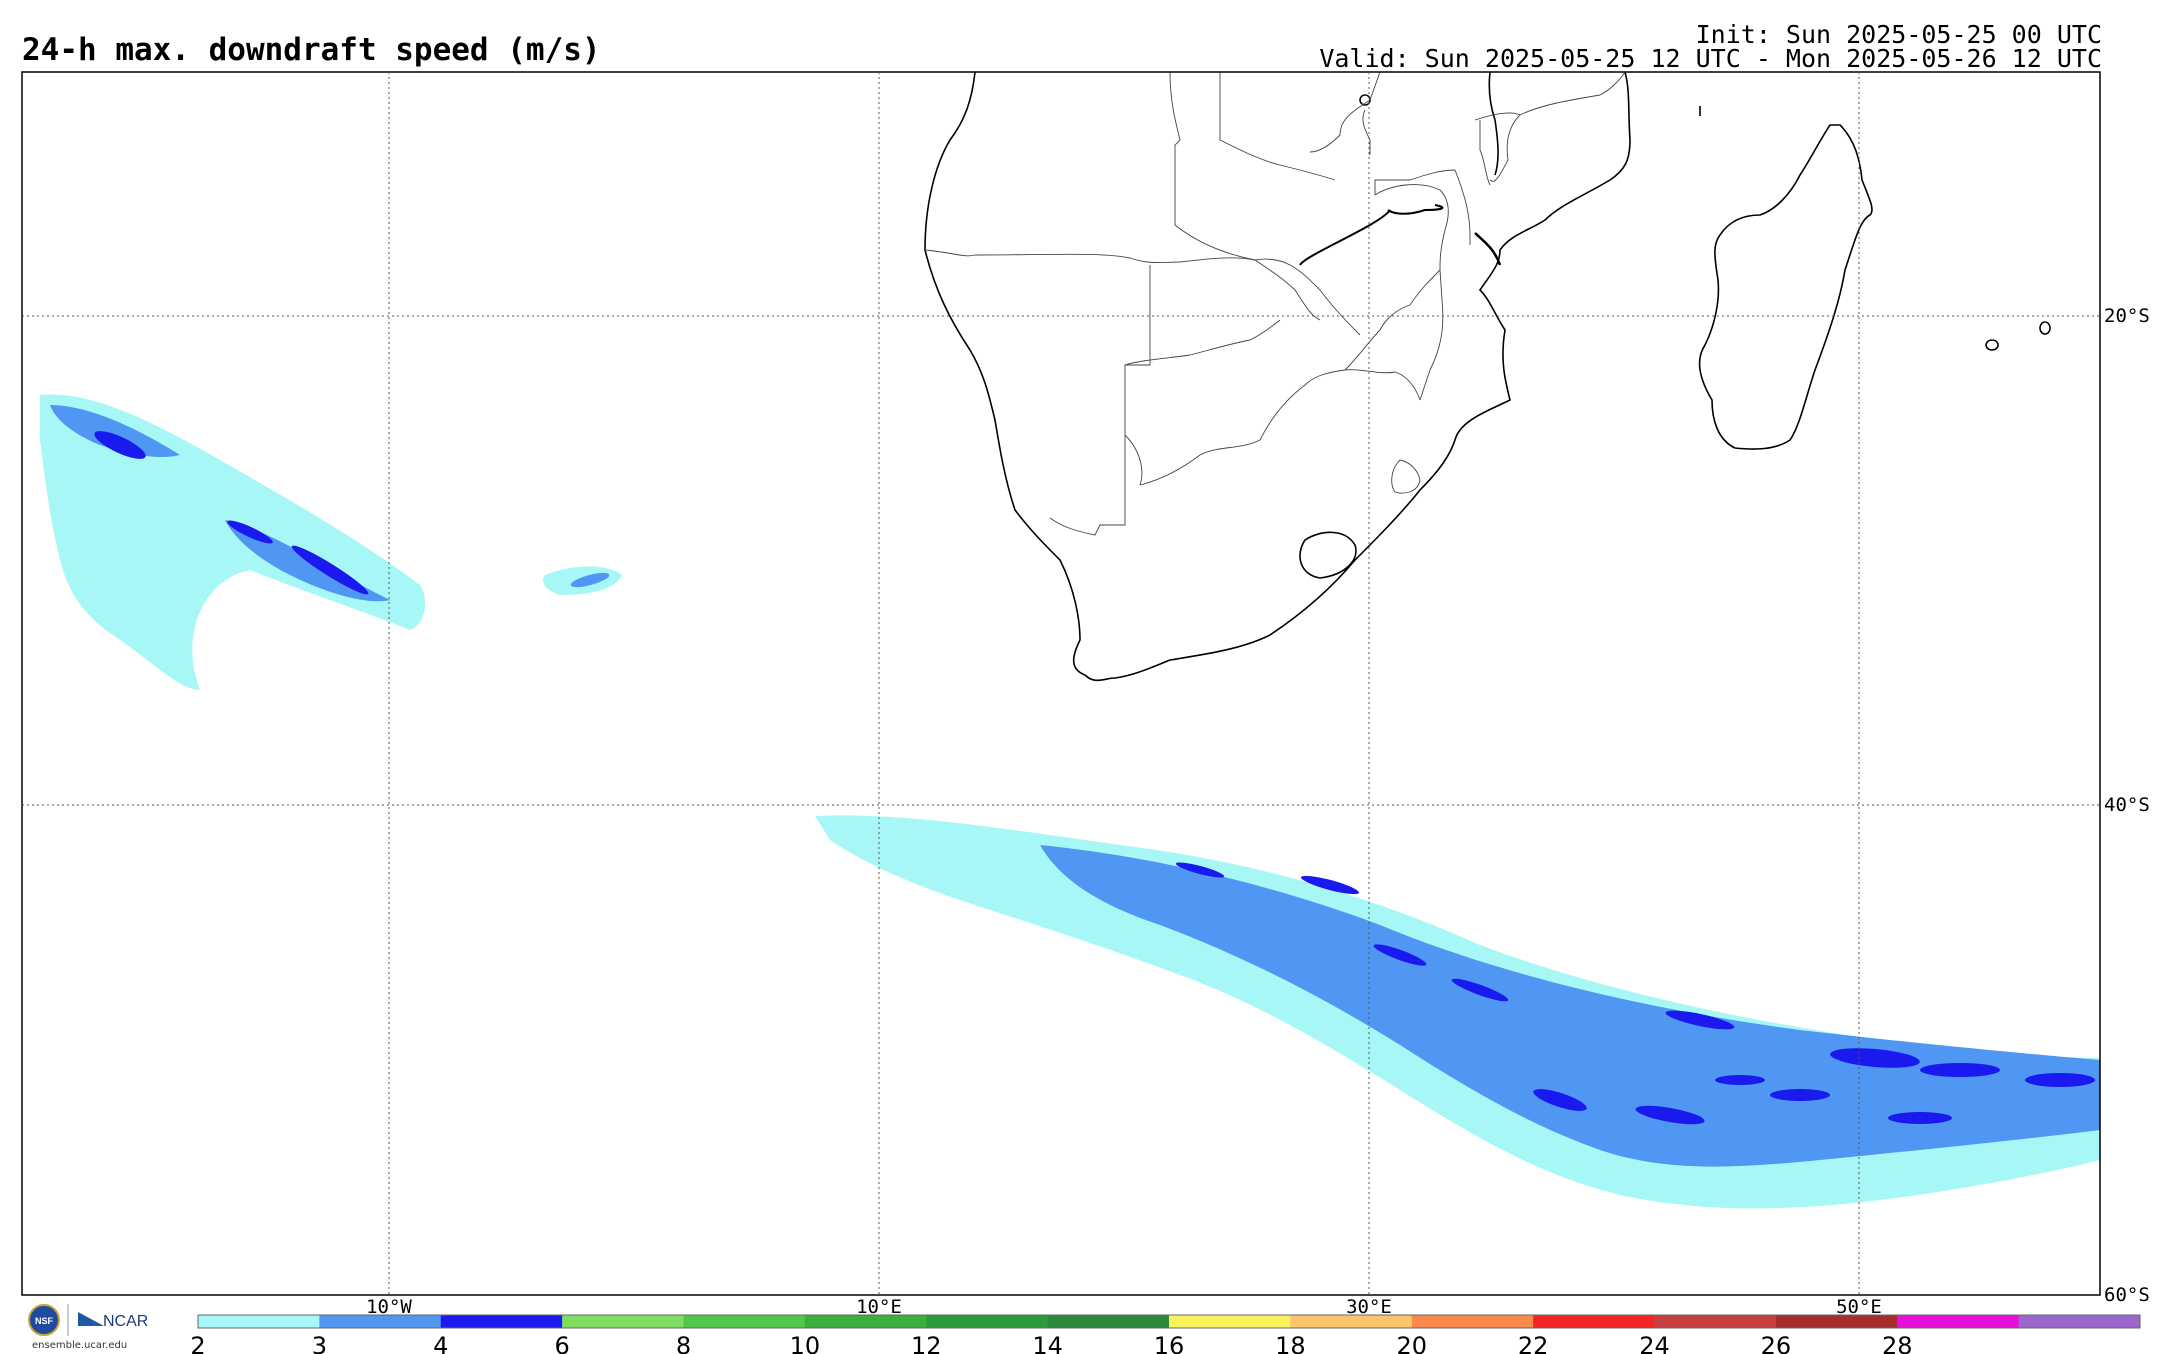  I want to click on colorbar-tick-label: 8, so click(683, 1343).